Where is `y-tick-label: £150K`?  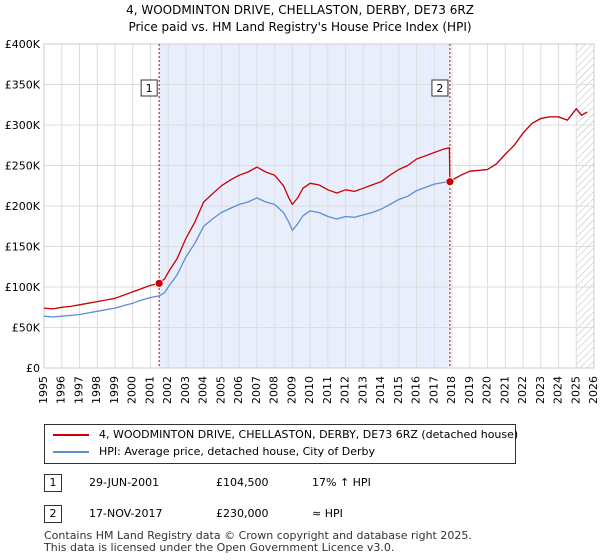 y-tick-label: £150K is located at coordinates (23, 247).